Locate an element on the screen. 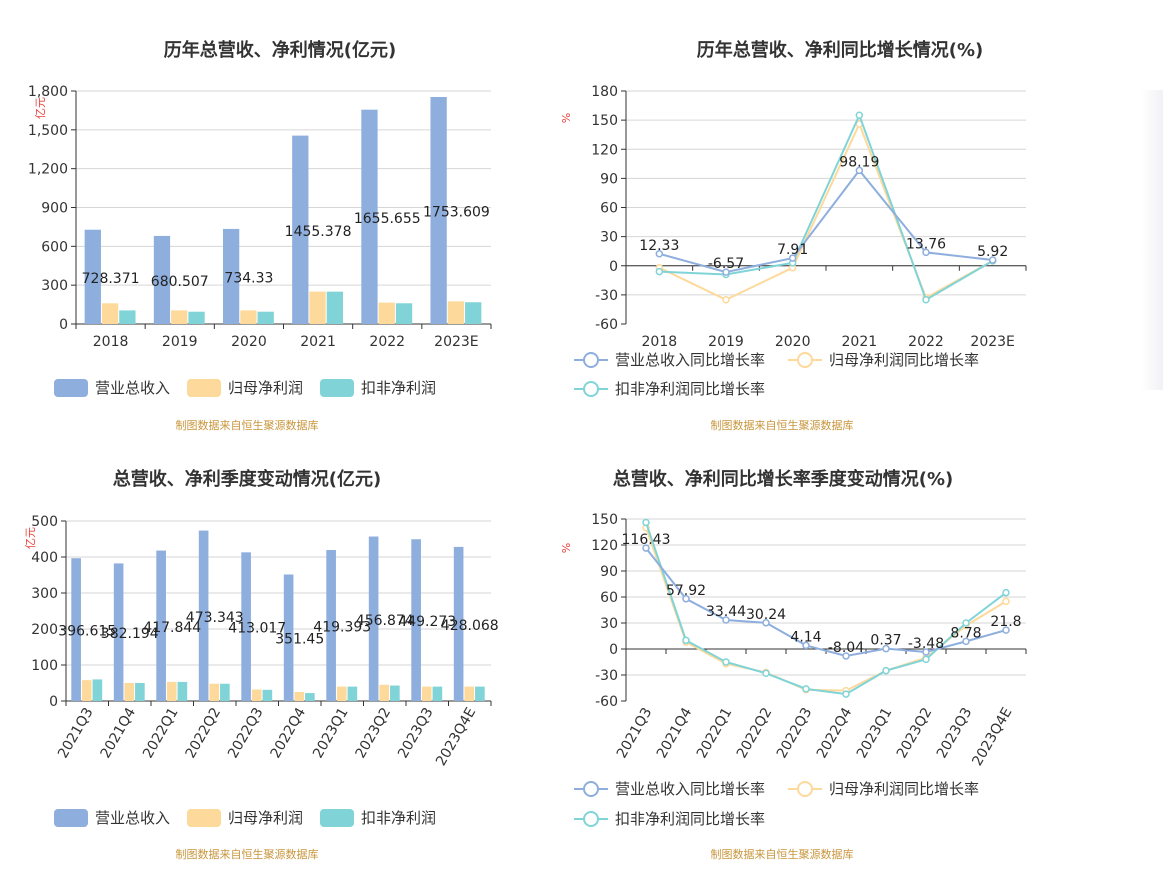 This screenshot has width=1163, height=875. y-tick-label: -60 is located at coordinates (606, 325).